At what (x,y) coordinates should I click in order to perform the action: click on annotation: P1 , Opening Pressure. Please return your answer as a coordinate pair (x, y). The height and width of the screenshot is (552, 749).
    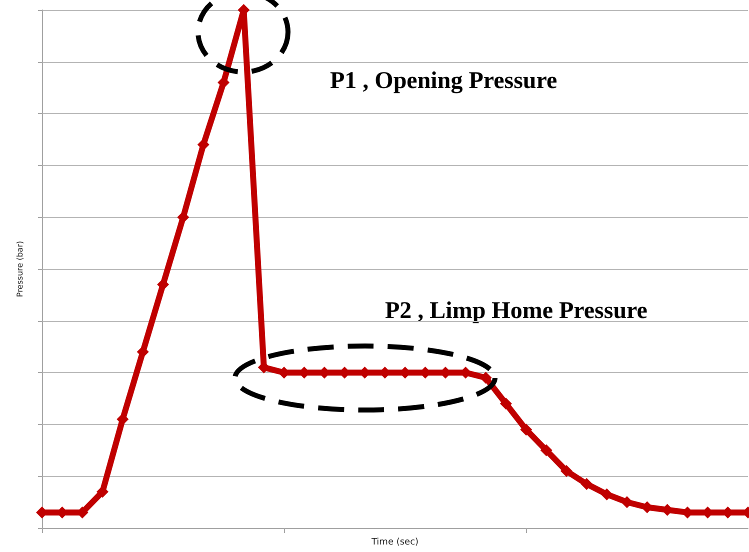
    Looking at the image, I should click on (444, 81).